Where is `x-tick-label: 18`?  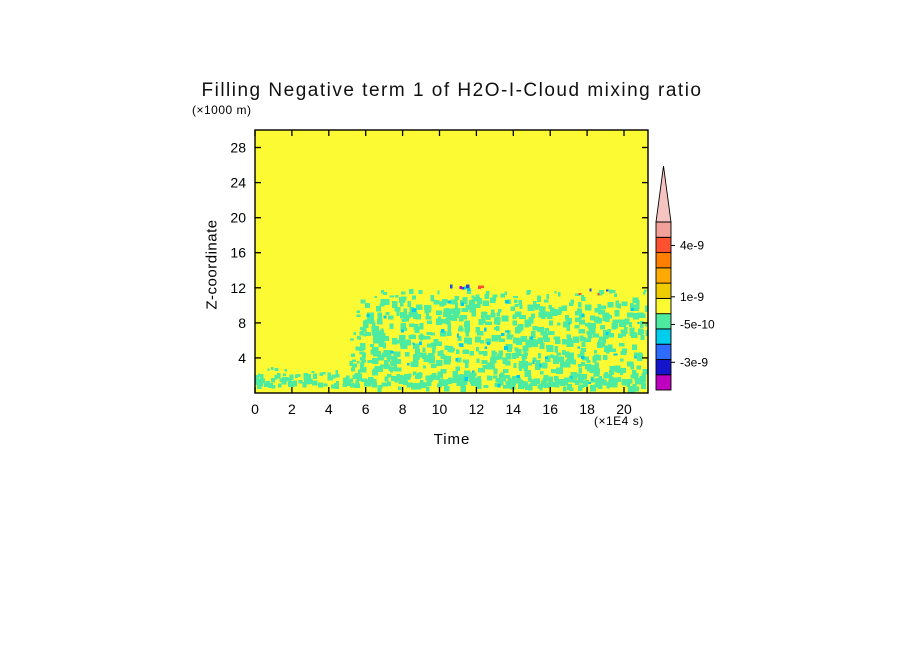 x-tick-label: 18 is located at coordinates (587, 409).